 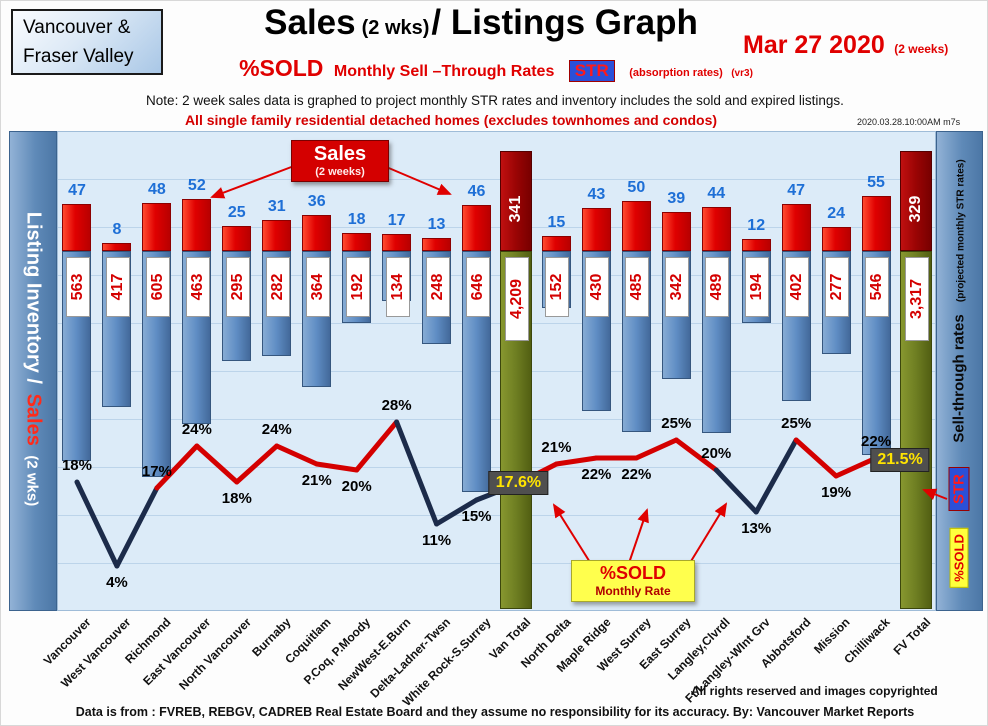 What do you see at coordinates (356, 219) in the screenshot?
I see `sales-value-label: 18` at bounding box center [356, 219].